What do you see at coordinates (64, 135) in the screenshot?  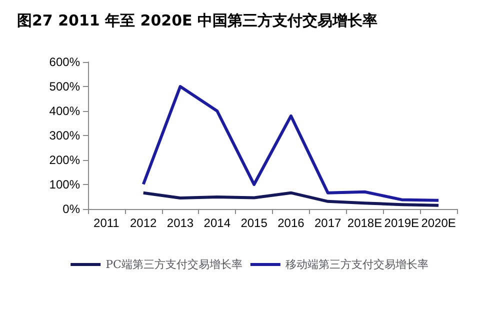 I see `y-tick-label: 300%` at bounding box center [64, 135].